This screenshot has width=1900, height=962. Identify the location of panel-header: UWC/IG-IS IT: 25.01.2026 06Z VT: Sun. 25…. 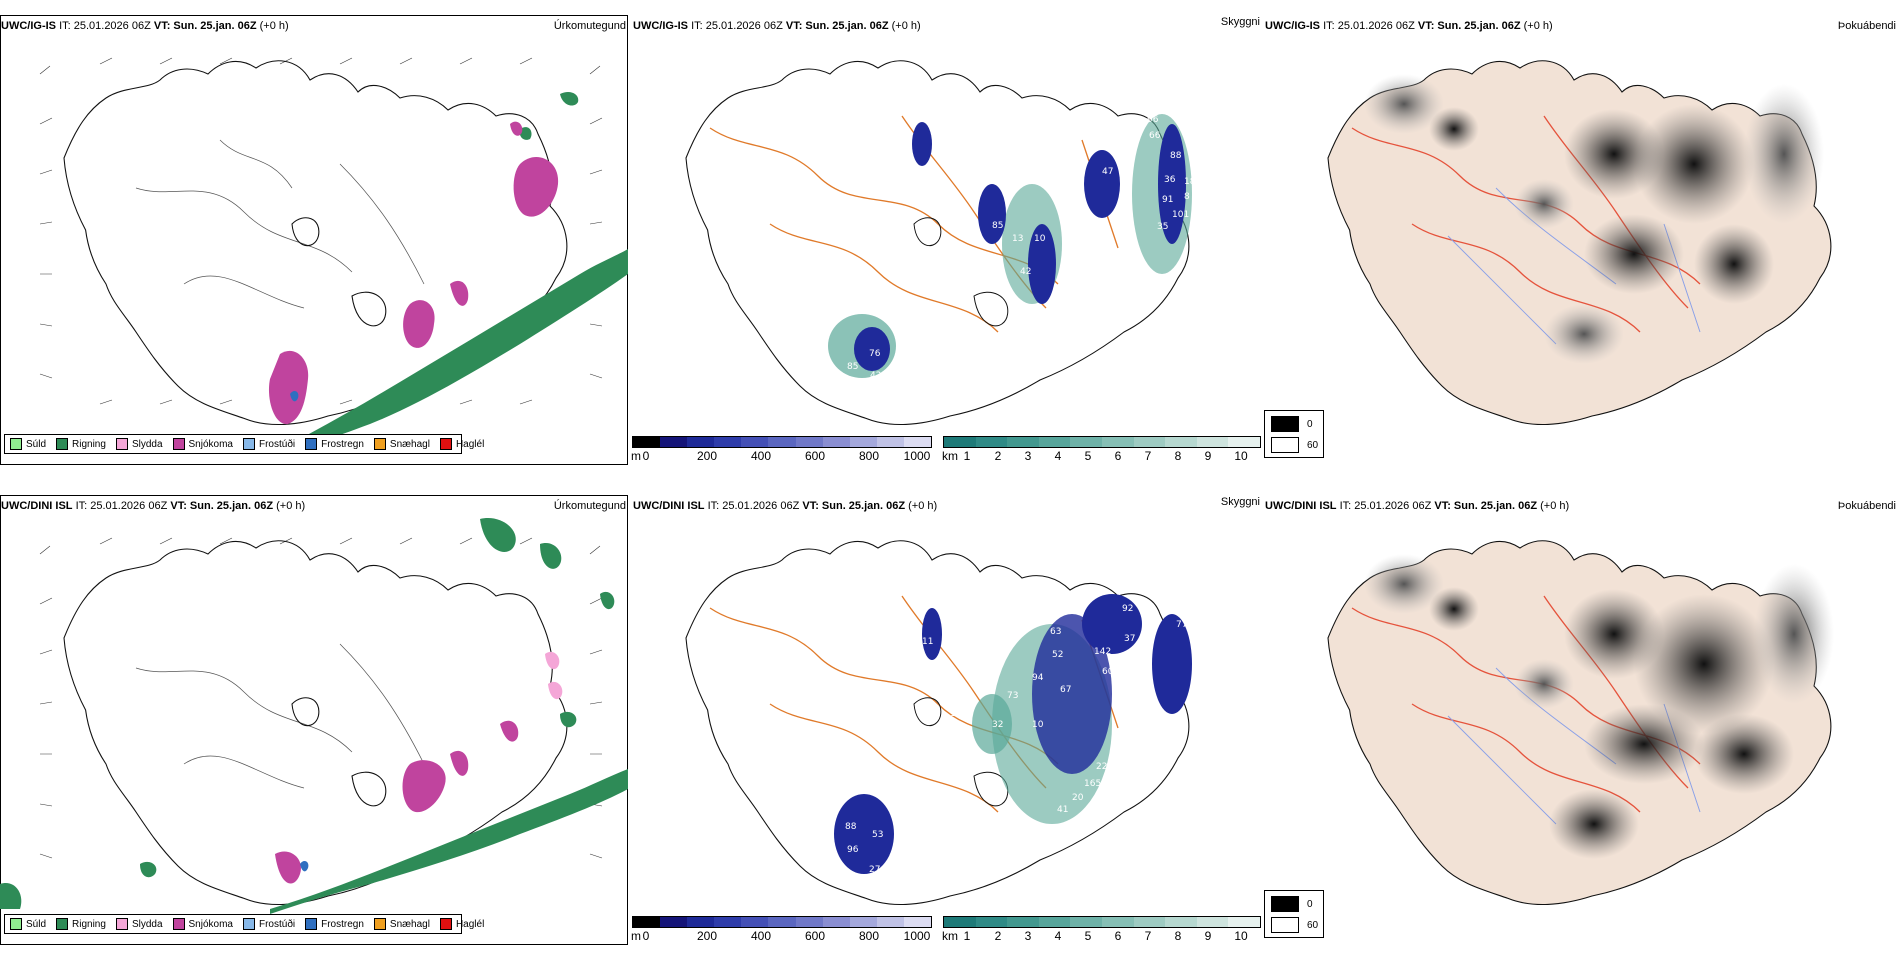
(145, 26).